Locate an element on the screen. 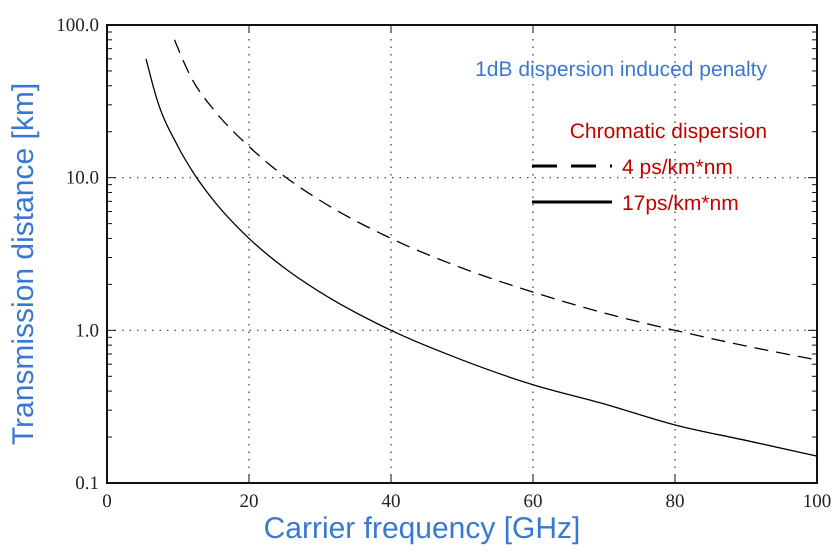 The image size is (837, 552). legend-label: 17ps/km*nm is located at coordinates (680, 203).